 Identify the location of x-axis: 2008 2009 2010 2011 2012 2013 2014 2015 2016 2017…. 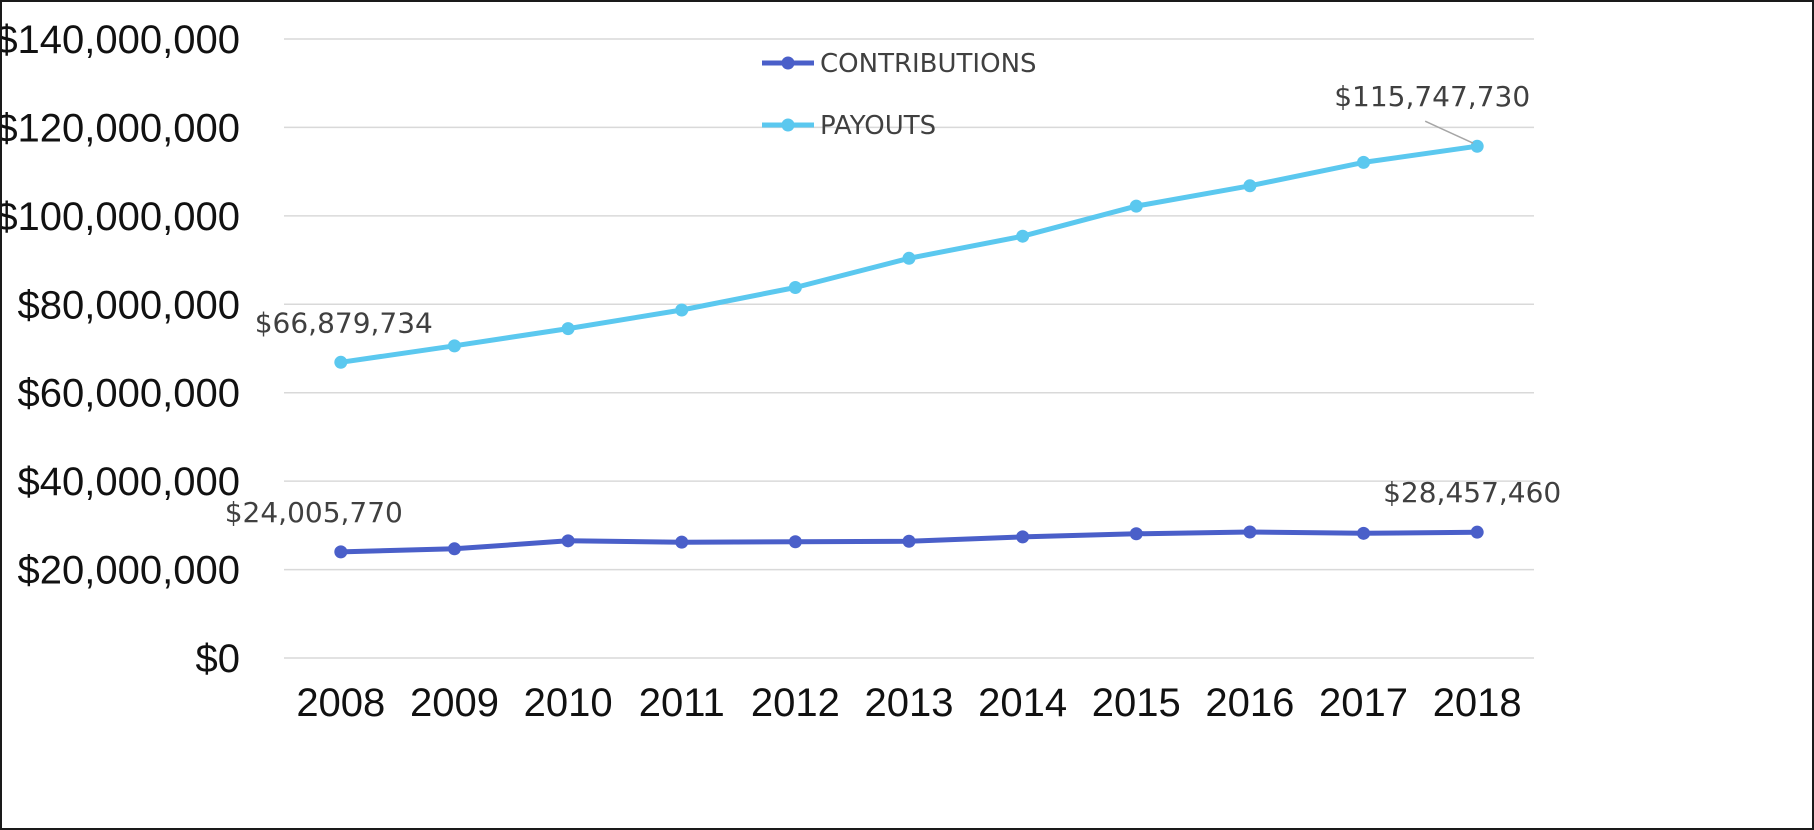
(908, 703).